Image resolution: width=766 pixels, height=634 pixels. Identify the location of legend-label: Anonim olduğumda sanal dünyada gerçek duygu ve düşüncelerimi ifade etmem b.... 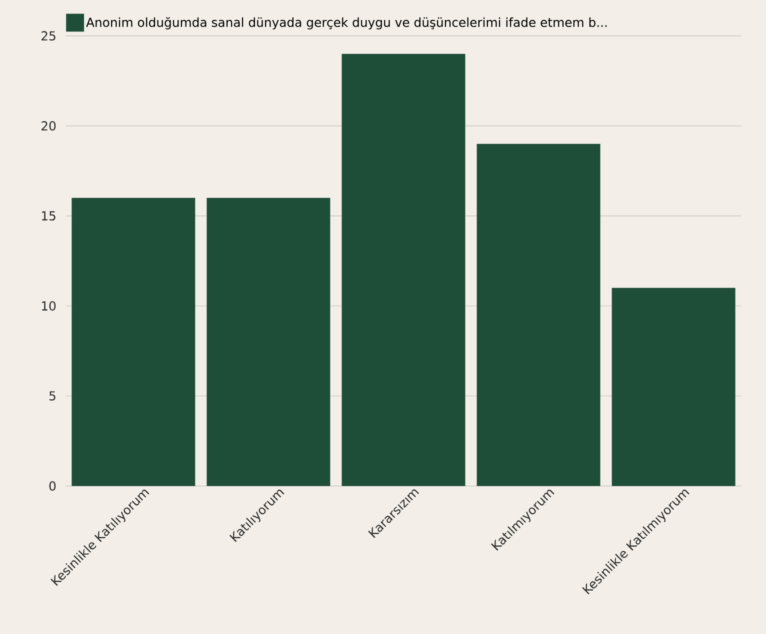
(346, 23).